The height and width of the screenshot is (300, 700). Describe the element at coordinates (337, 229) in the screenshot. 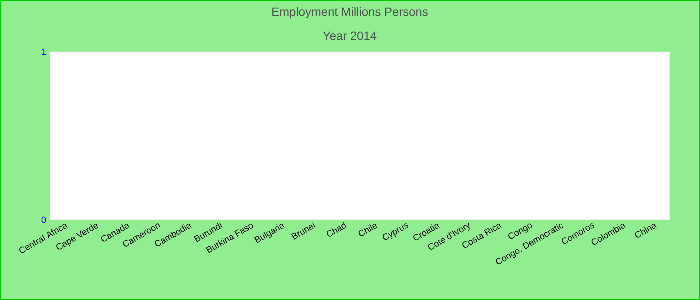

I see `x-tick-label: Chad` at that location.